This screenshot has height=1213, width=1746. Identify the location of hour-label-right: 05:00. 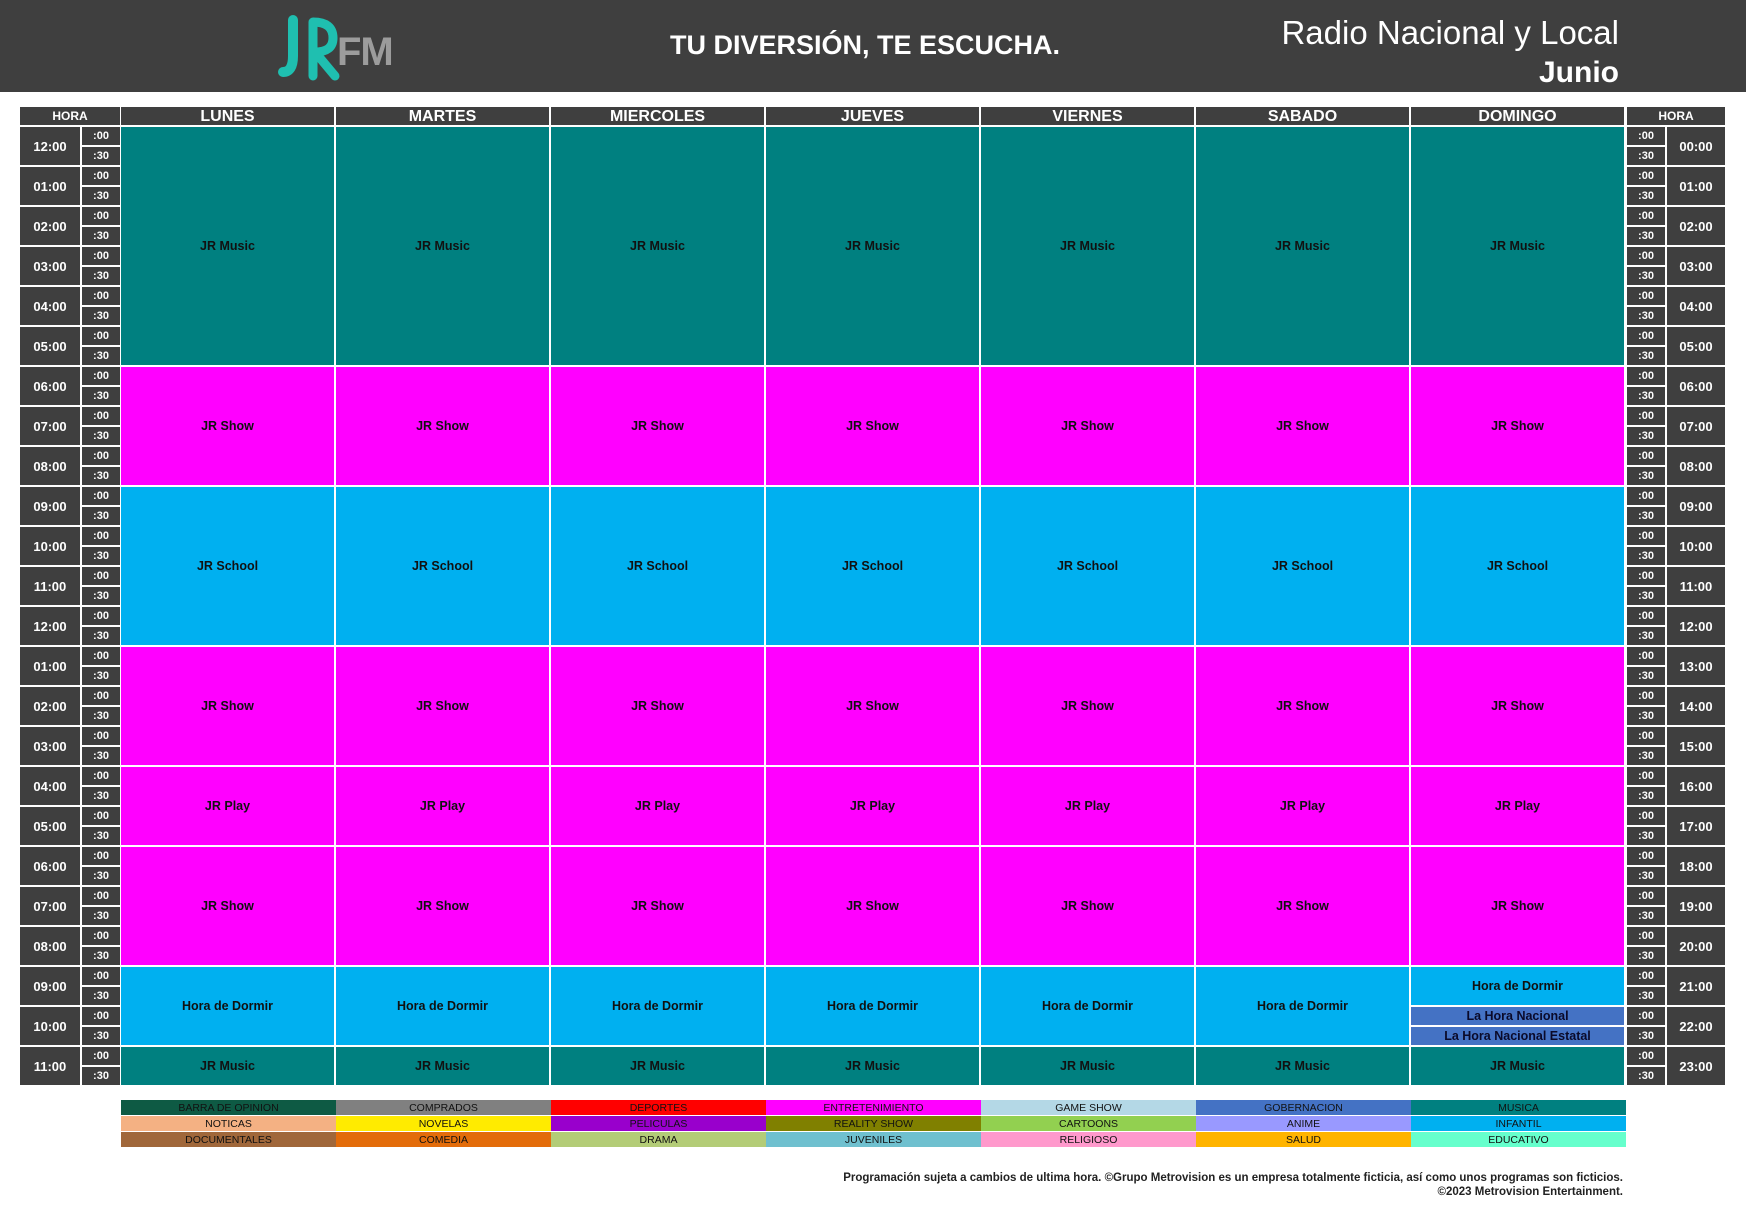
(1696, 346).